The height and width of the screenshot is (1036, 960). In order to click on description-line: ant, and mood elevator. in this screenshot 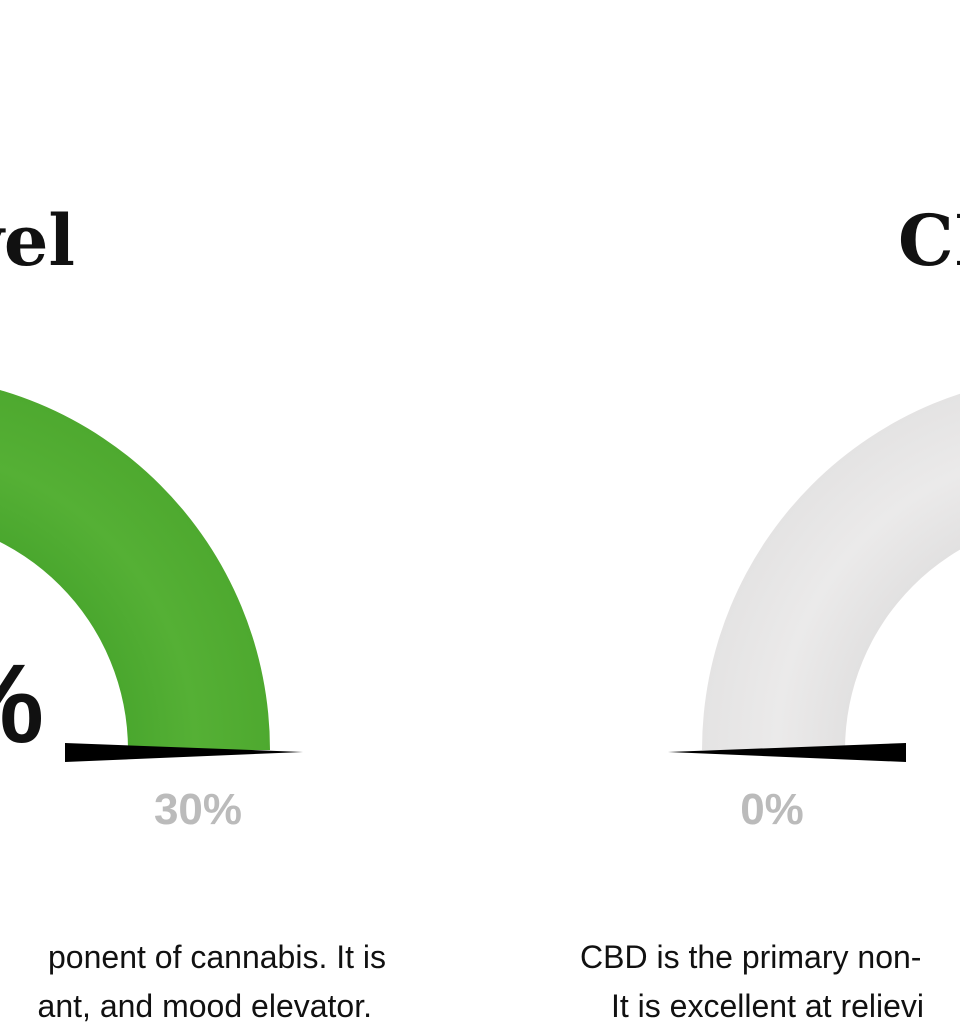, I will do `click(205, 1006)`.